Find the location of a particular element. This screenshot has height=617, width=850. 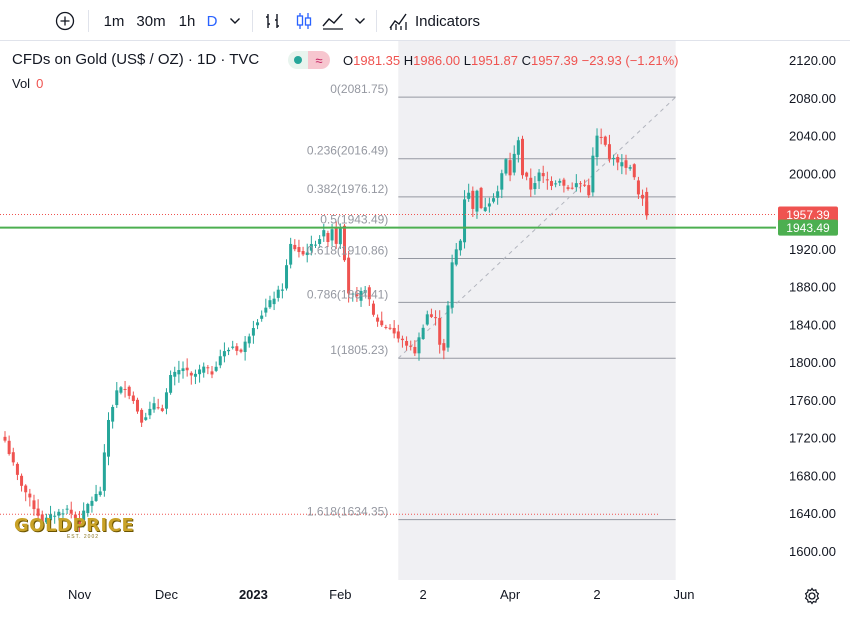

add-circle-icon is located at coordinates (65, 21).